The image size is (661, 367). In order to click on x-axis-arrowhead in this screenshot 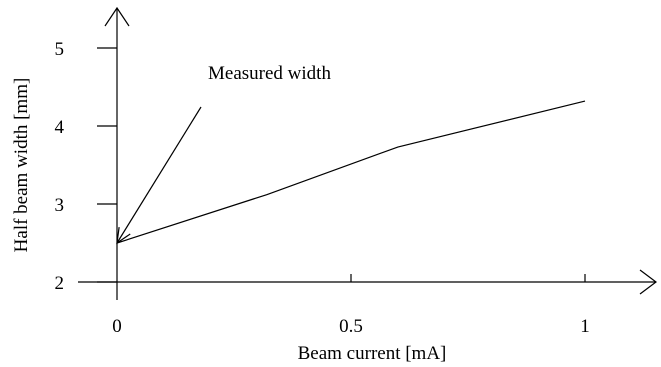, I will do `click(648, 282)`.